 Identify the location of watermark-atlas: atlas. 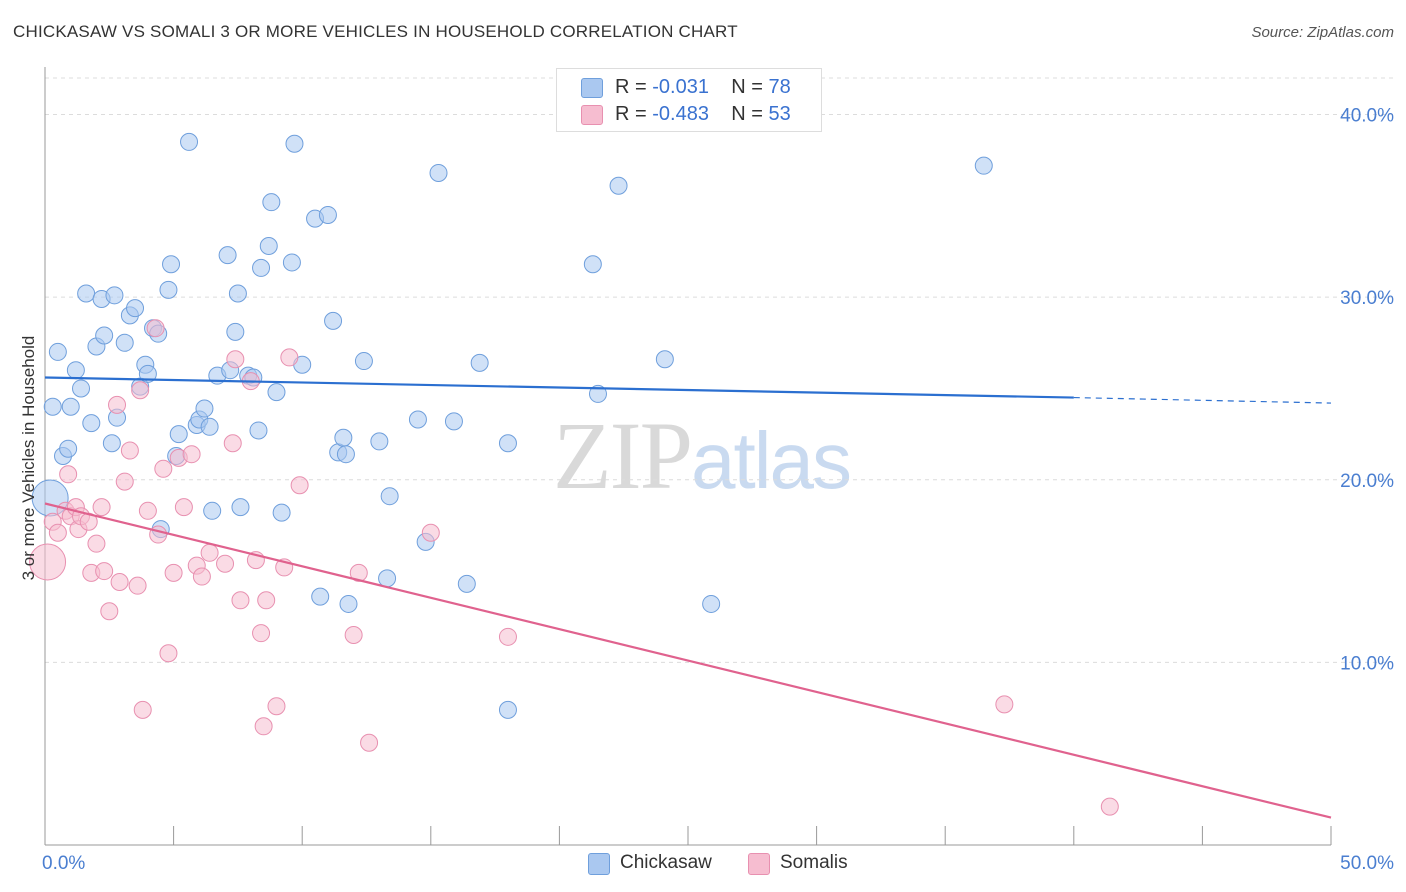
(771, 460).